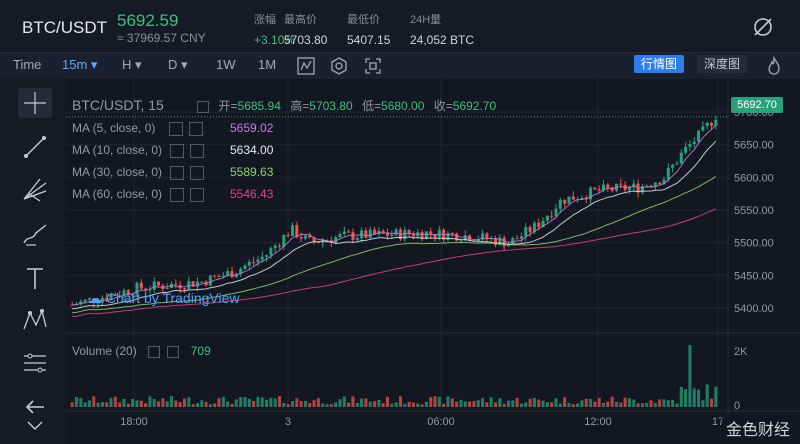  I want to click on pattern-icon, so click(35, 320).